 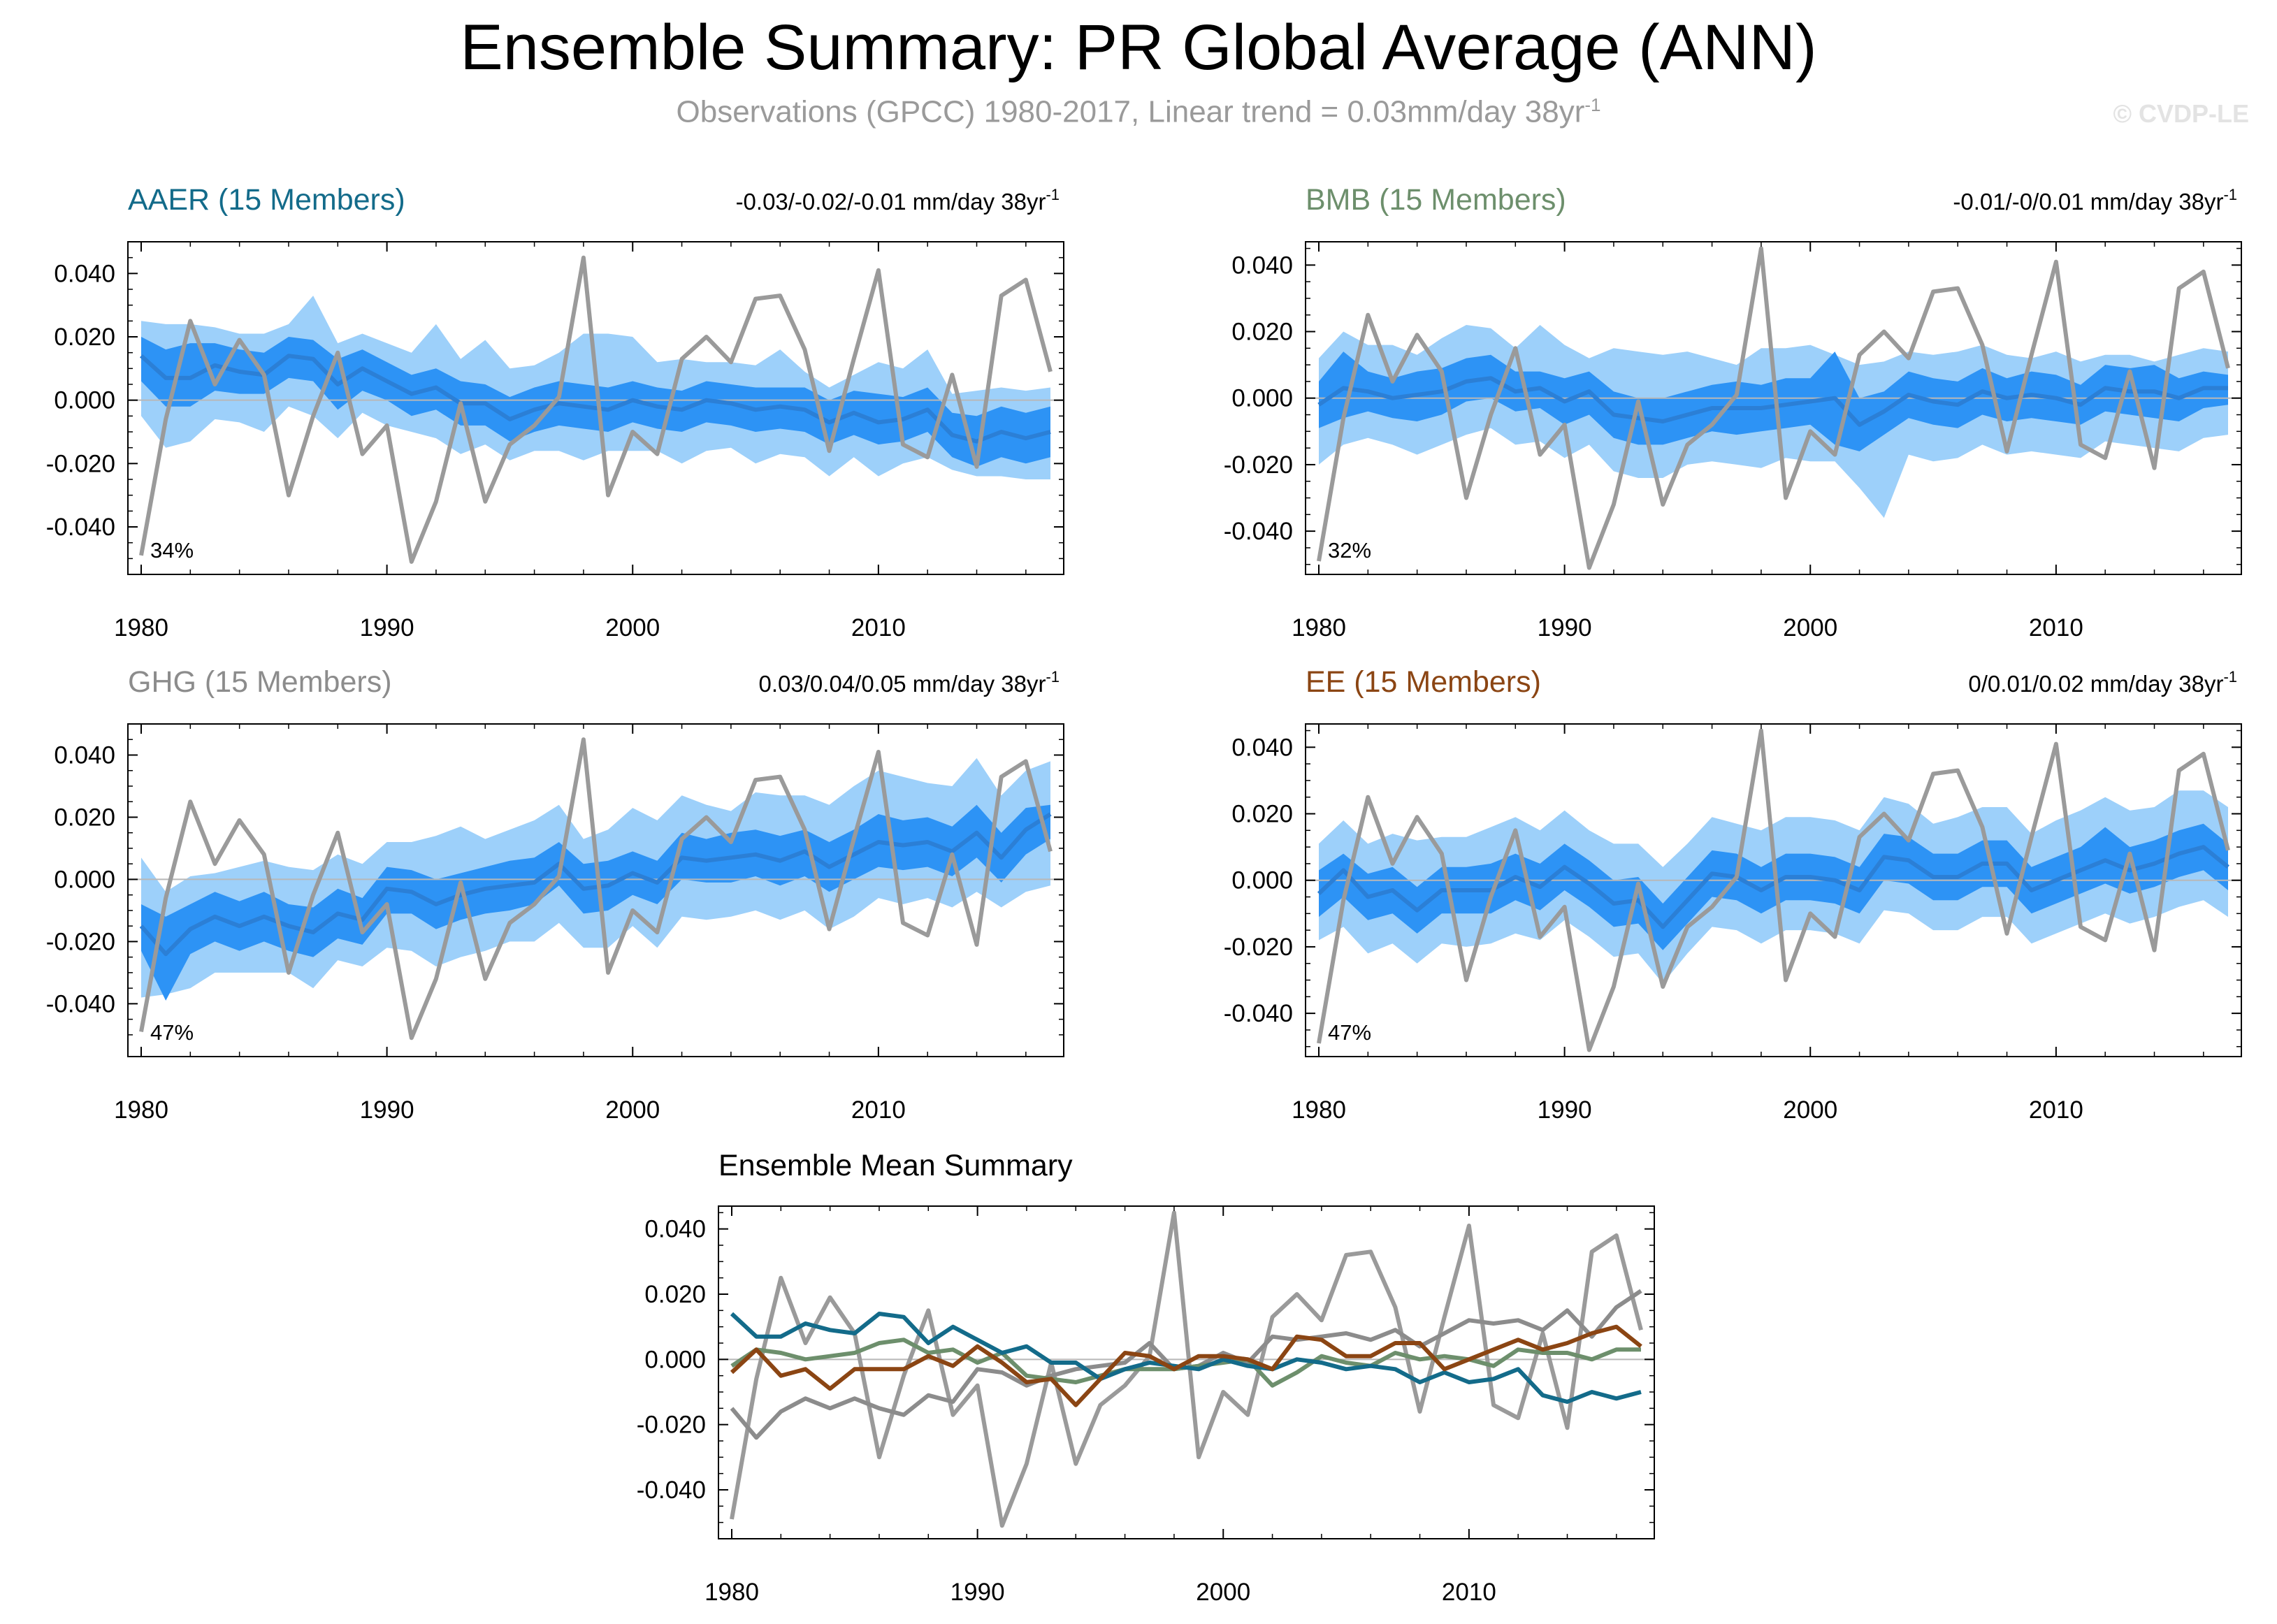 What do you see at coordinates (1592, 105) in the screenshot?
I see `subtitle-exponent: -1` at bounding box center [1592, 105].